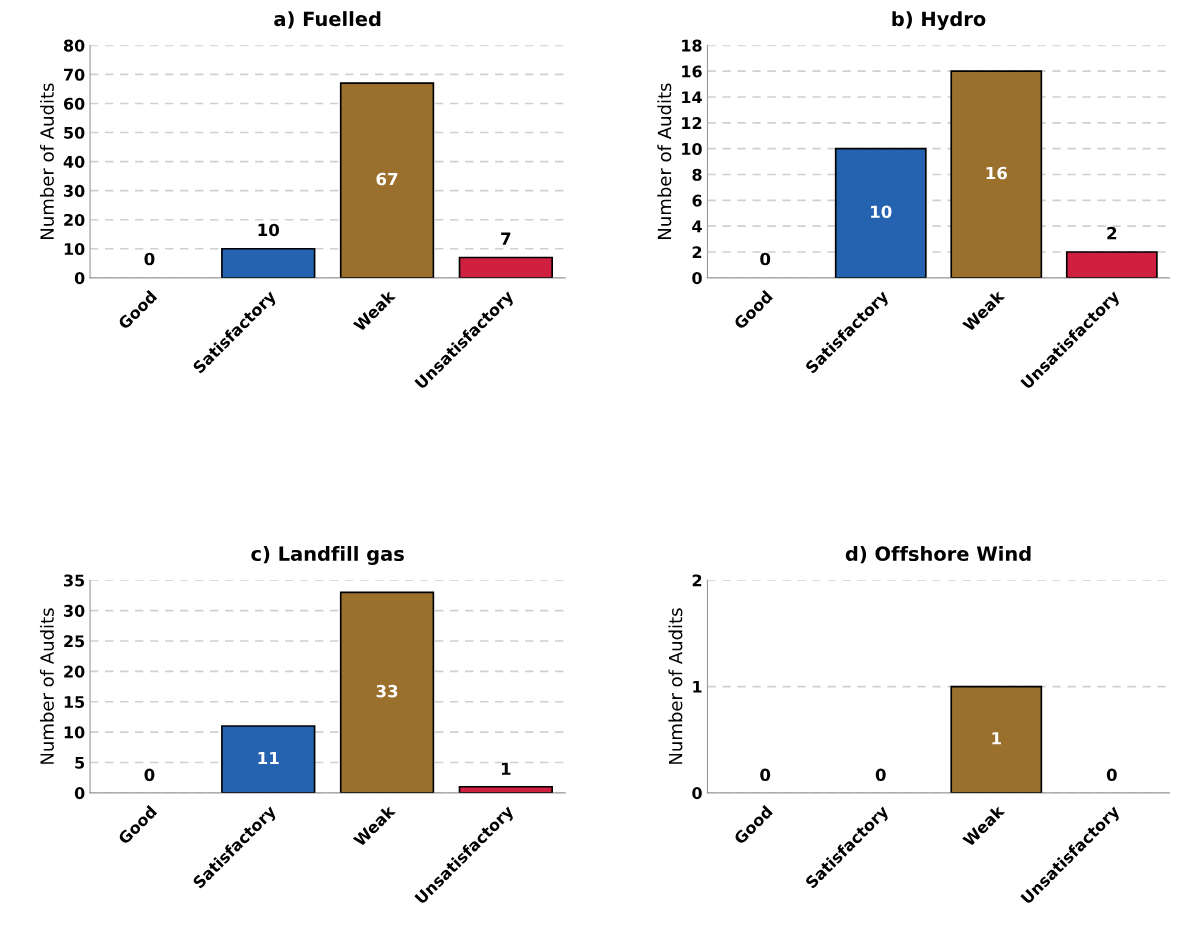  I want to click on y-tick-label: 15, so click(74, 702).